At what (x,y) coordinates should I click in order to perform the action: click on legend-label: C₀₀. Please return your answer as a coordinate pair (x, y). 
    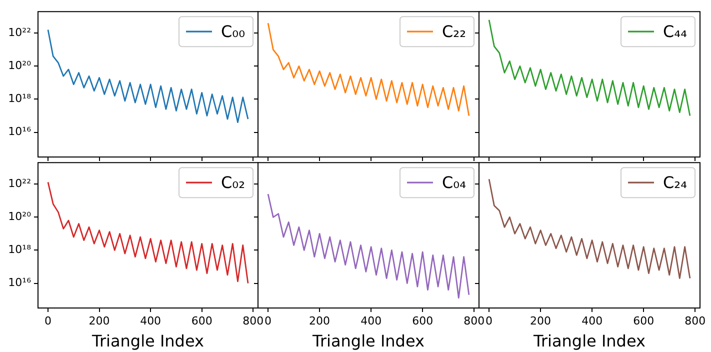
    Looking at the image, I should click on (233, 31).